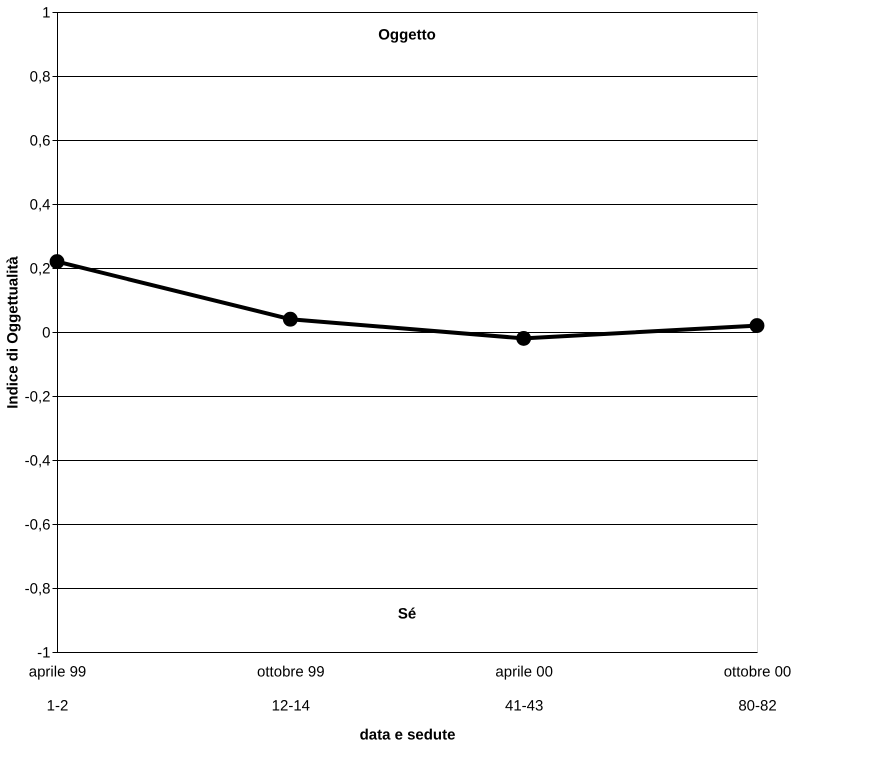 The height and width of the screenshot is (764, 874). I want to click on y-tick-label: -0,6, so click(37, 525).